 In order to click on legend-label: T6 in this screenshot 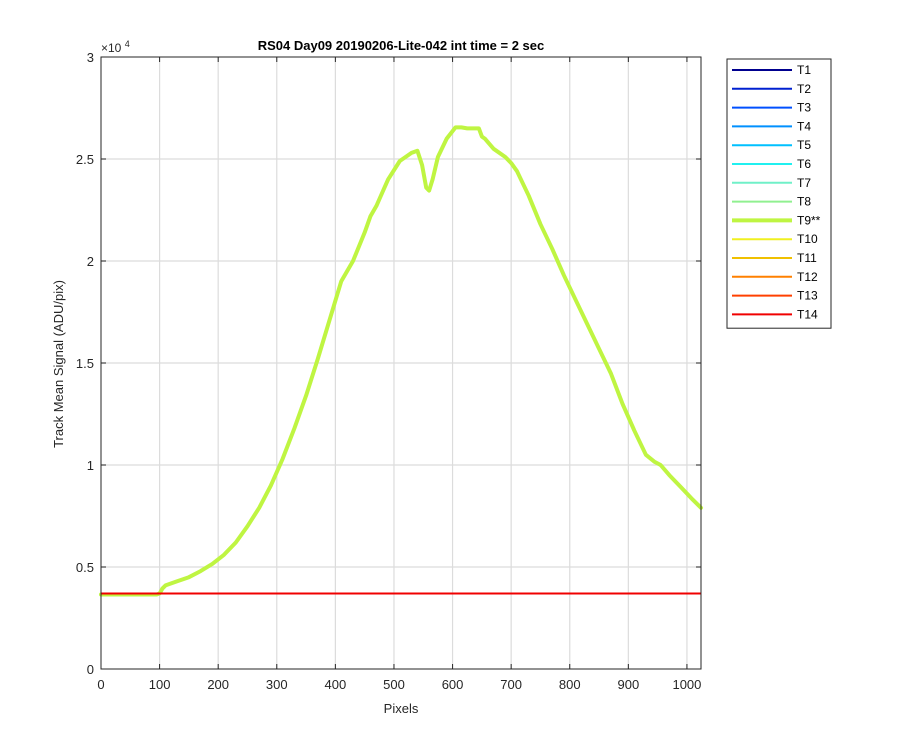, I will do `click(804, 164)`.